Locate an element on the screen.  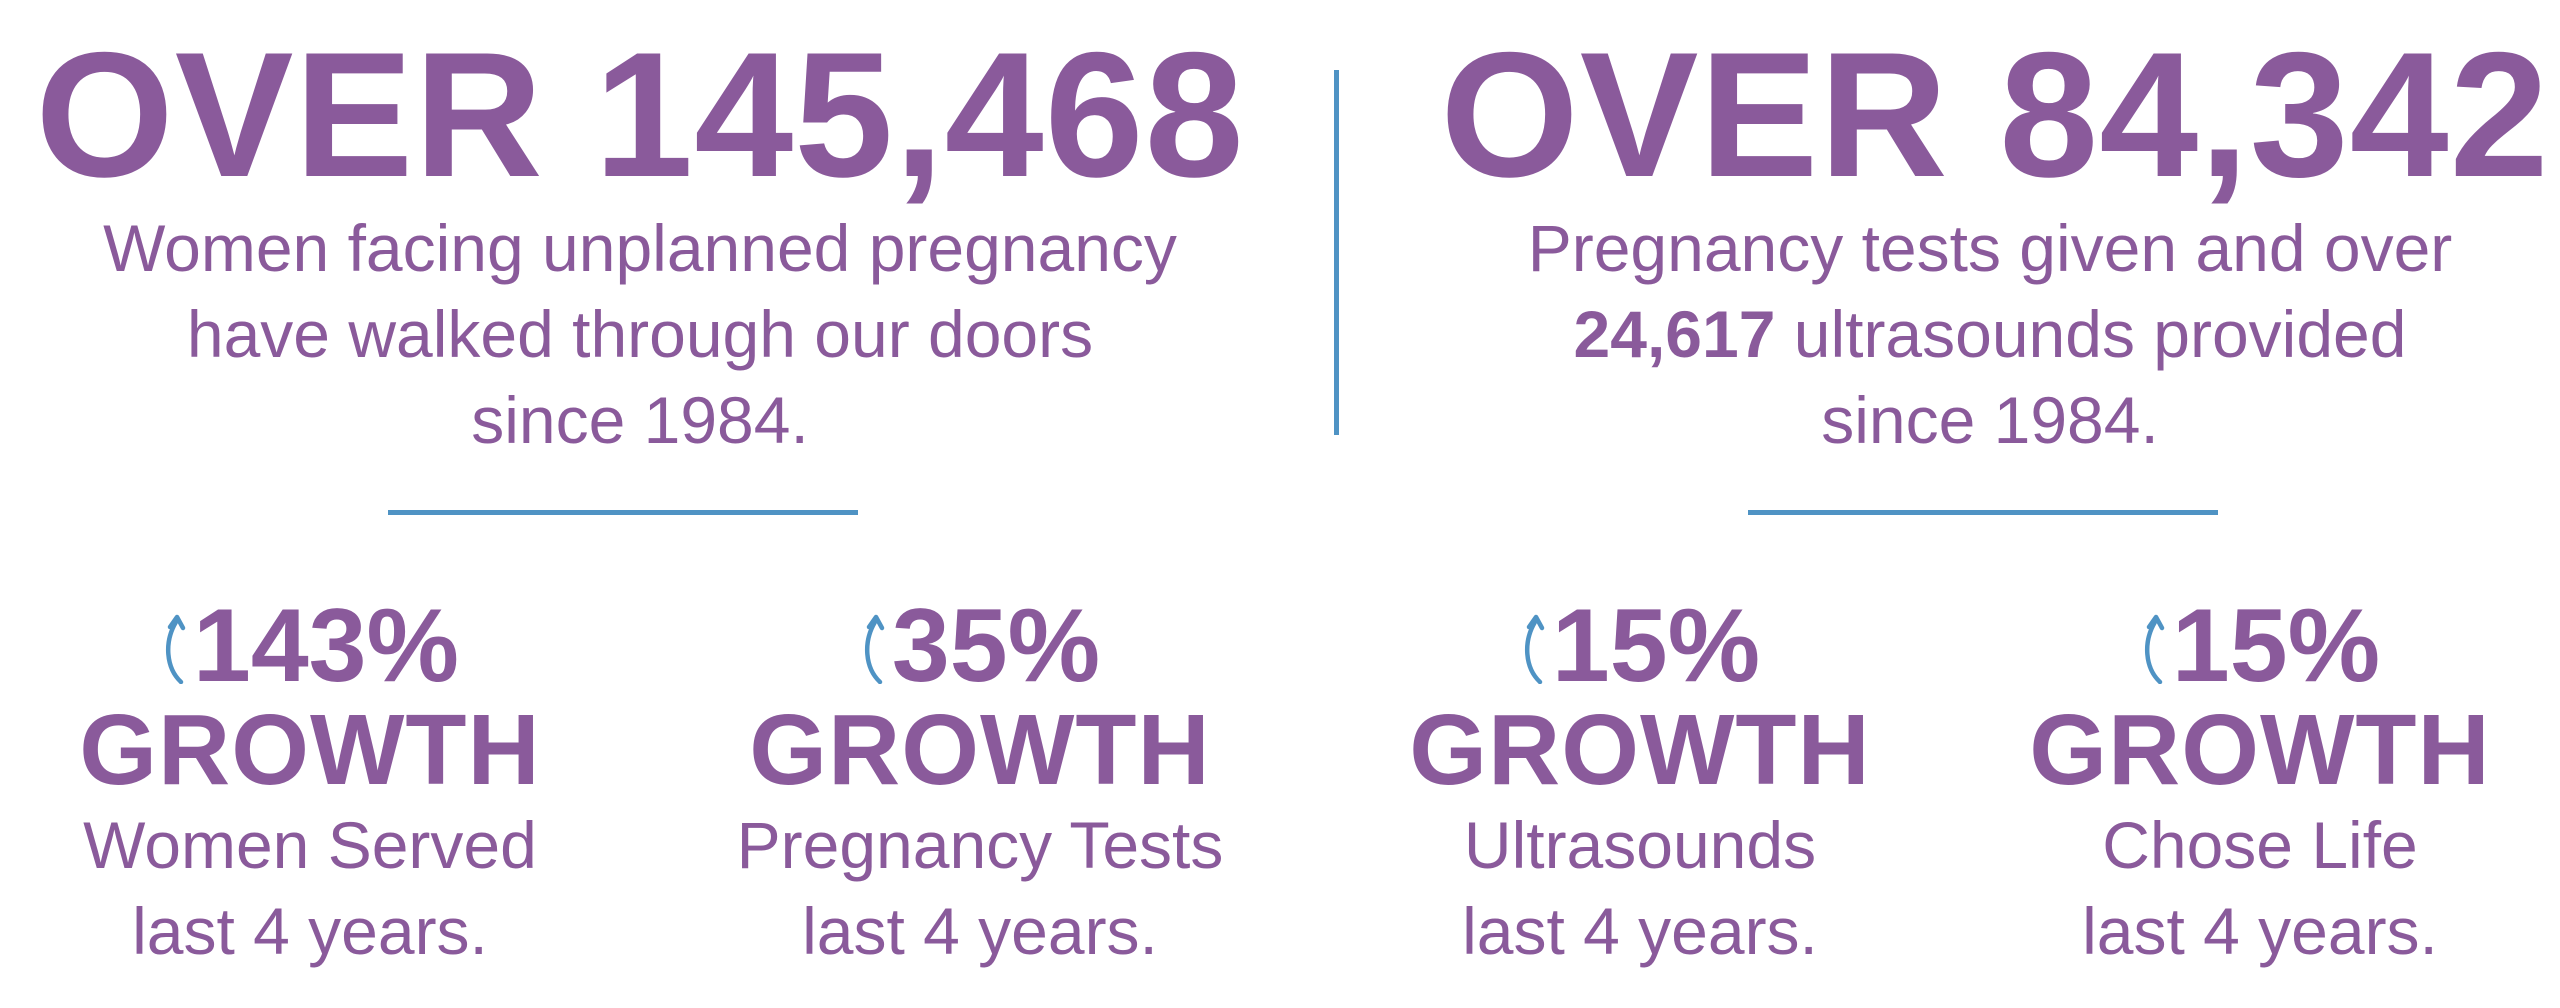
stat-ultrasounds: 15% GROWTH Ultrasounds last 4 years. is located at coordinates (1640, 783).